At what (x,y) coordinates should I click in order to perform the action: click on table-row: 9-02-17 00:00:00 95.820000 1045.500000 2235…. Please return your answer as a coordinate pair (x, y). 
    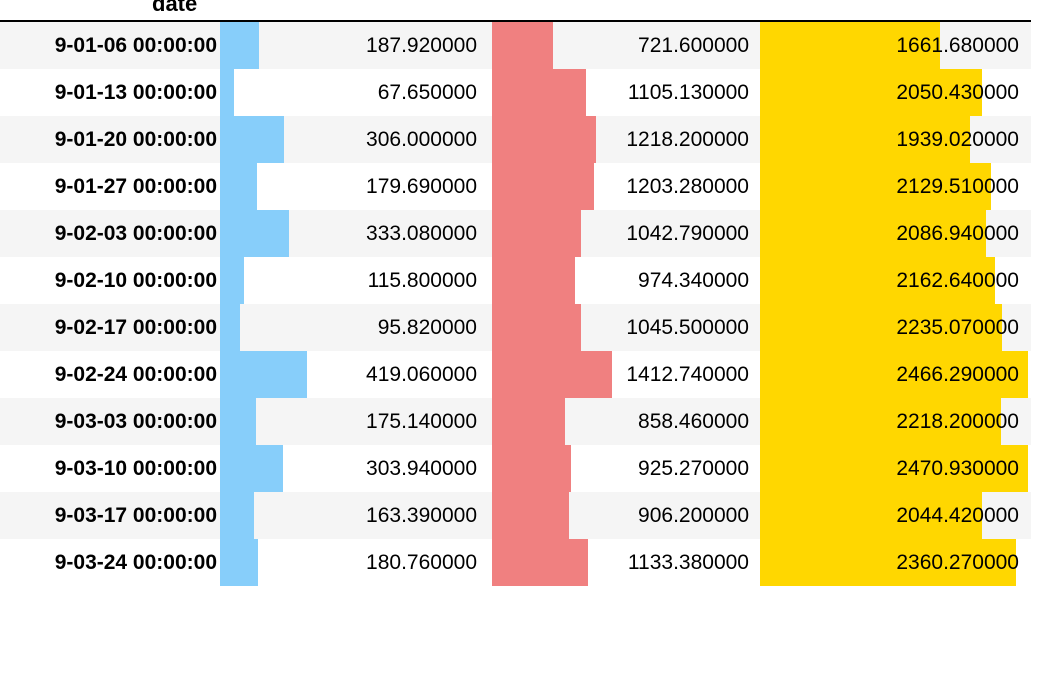
    Looking at the image, I should click on (515, 327).